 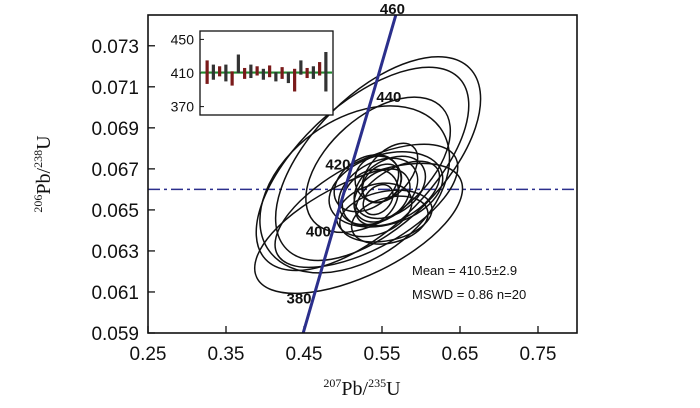 What do you see at coordinates (464, 270) in the screenshot?
I see `mean-annotation: Mean = 410.5±2.9` at bounding box center [464, 270].